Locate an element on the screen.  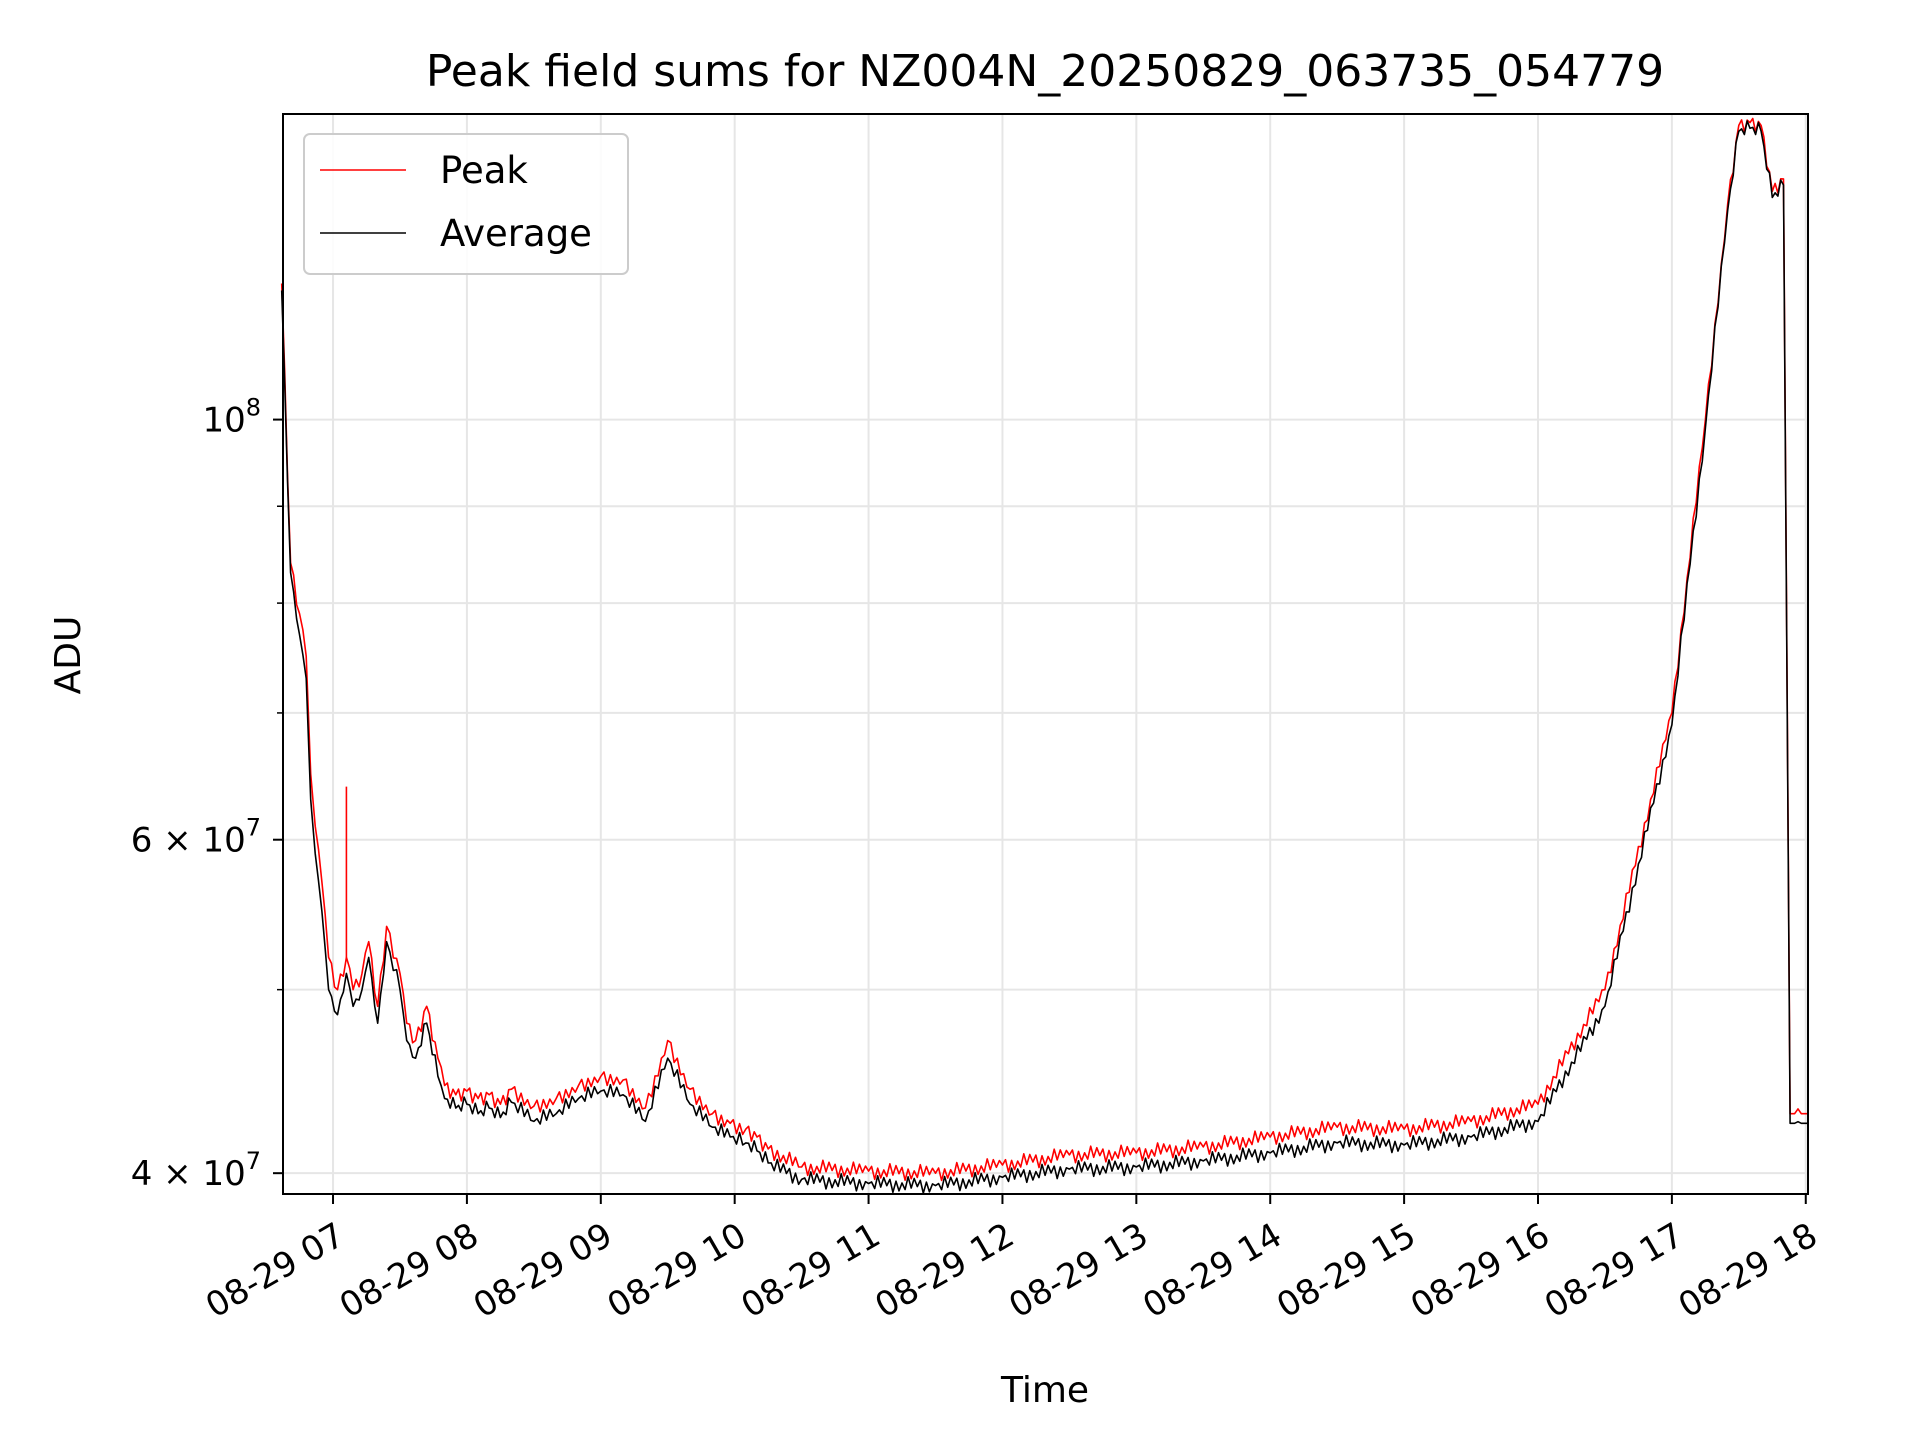
x-tick-label: 08-29 09 is located at coordinates (543, 1270).